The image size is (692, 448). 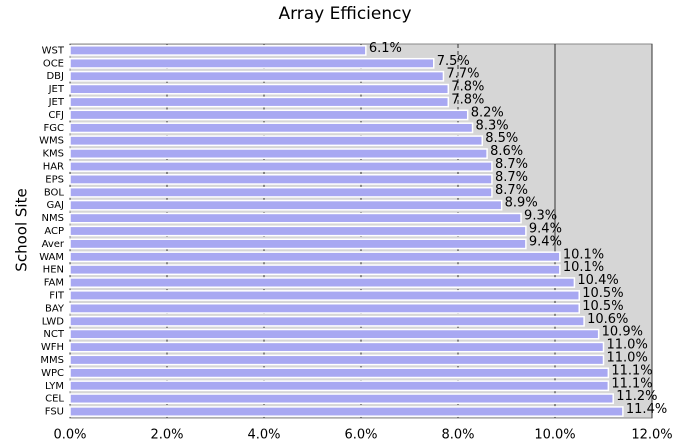 What do you see at coordinates (636, 396) in the screenshot?
I see `data-label: 11.2%` at bounding box center [636, 396].